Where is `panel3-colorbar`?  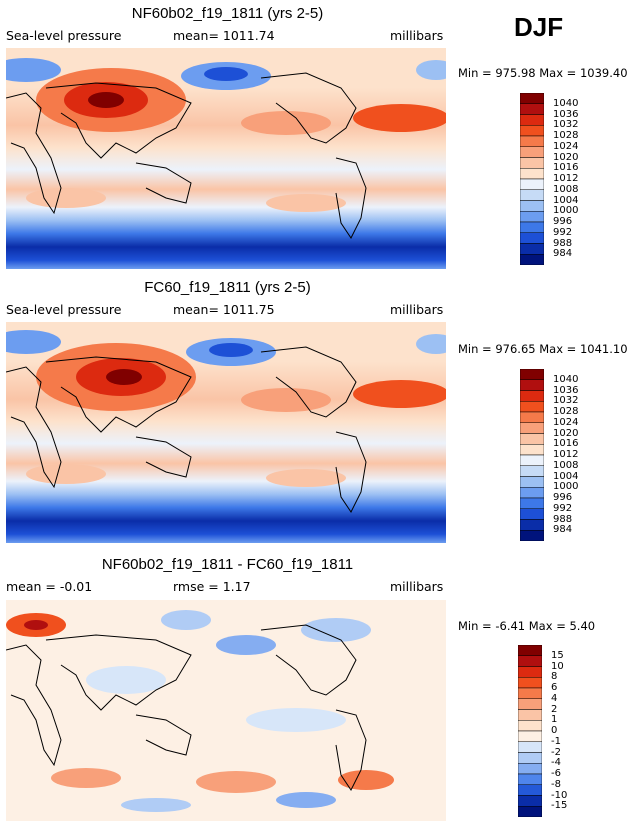 panel3-colorbar is located at coordinates (530, 731).